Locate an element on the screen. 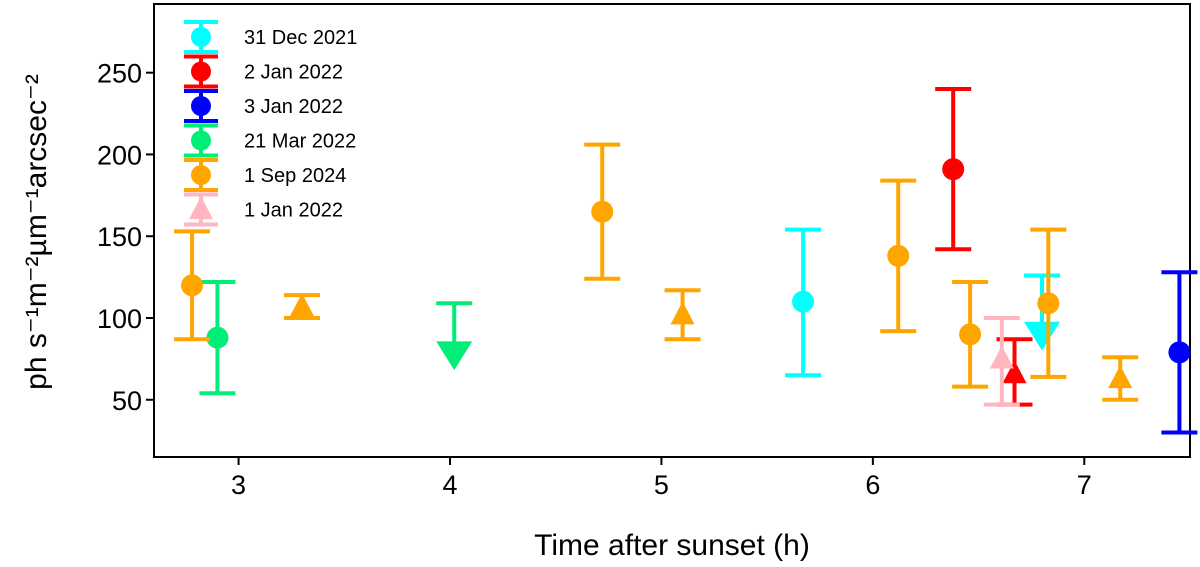  legend-label: 2 Jan 2022 is located at coordinates (293, 73).